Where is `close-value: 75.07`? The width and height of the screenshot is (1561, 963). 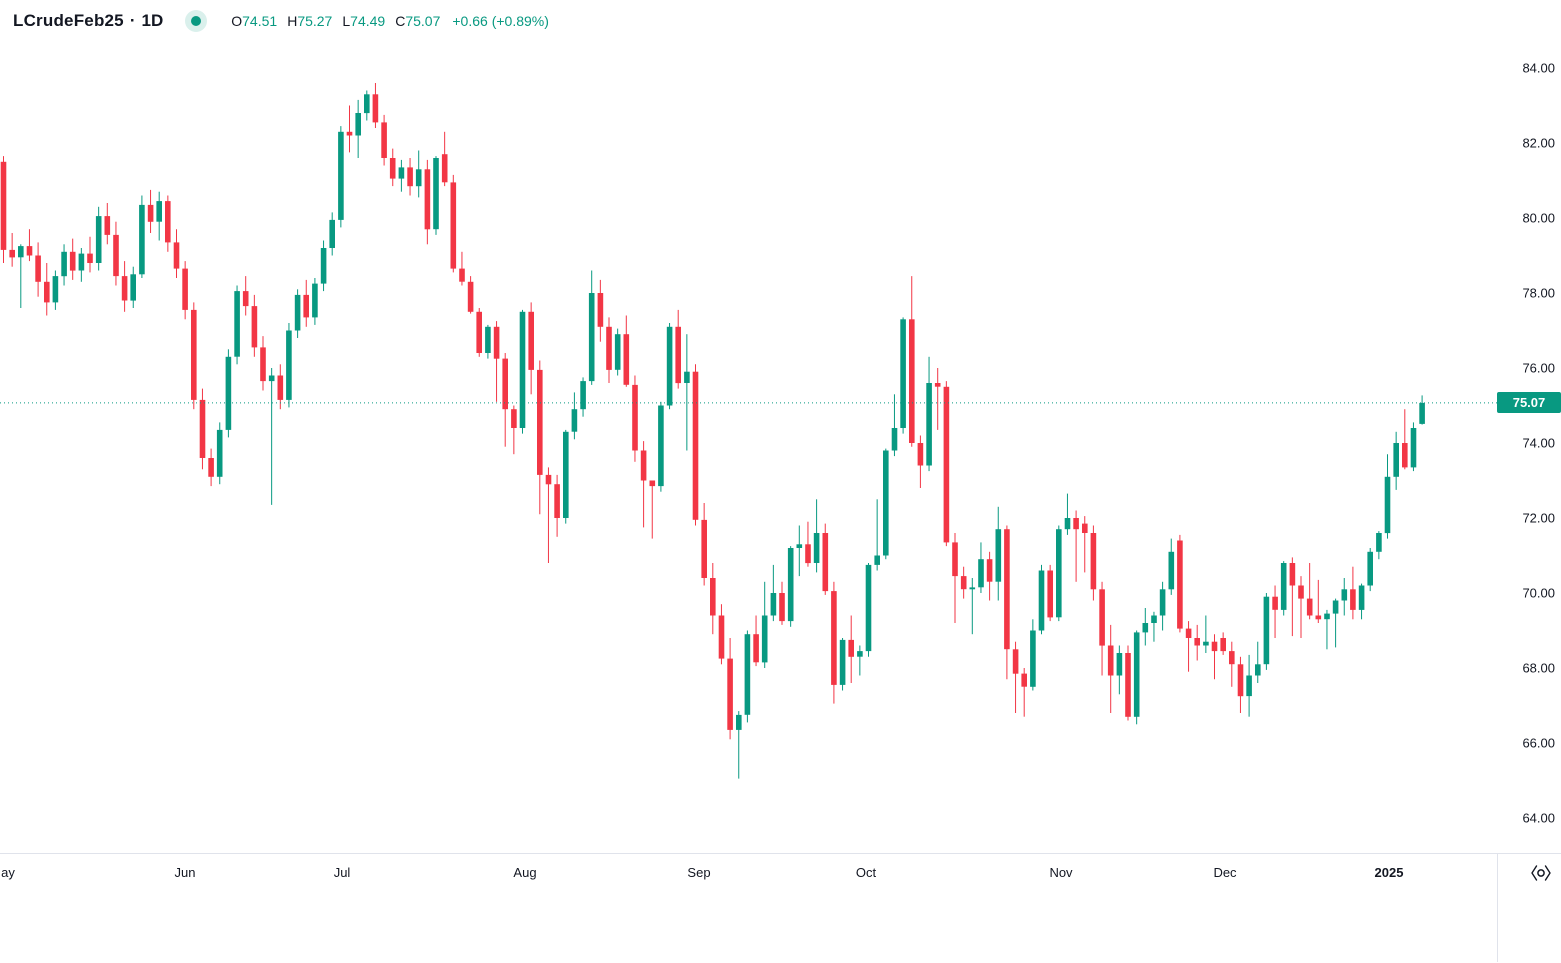
close-value: 75.07 is located at coordinates (423, 21).